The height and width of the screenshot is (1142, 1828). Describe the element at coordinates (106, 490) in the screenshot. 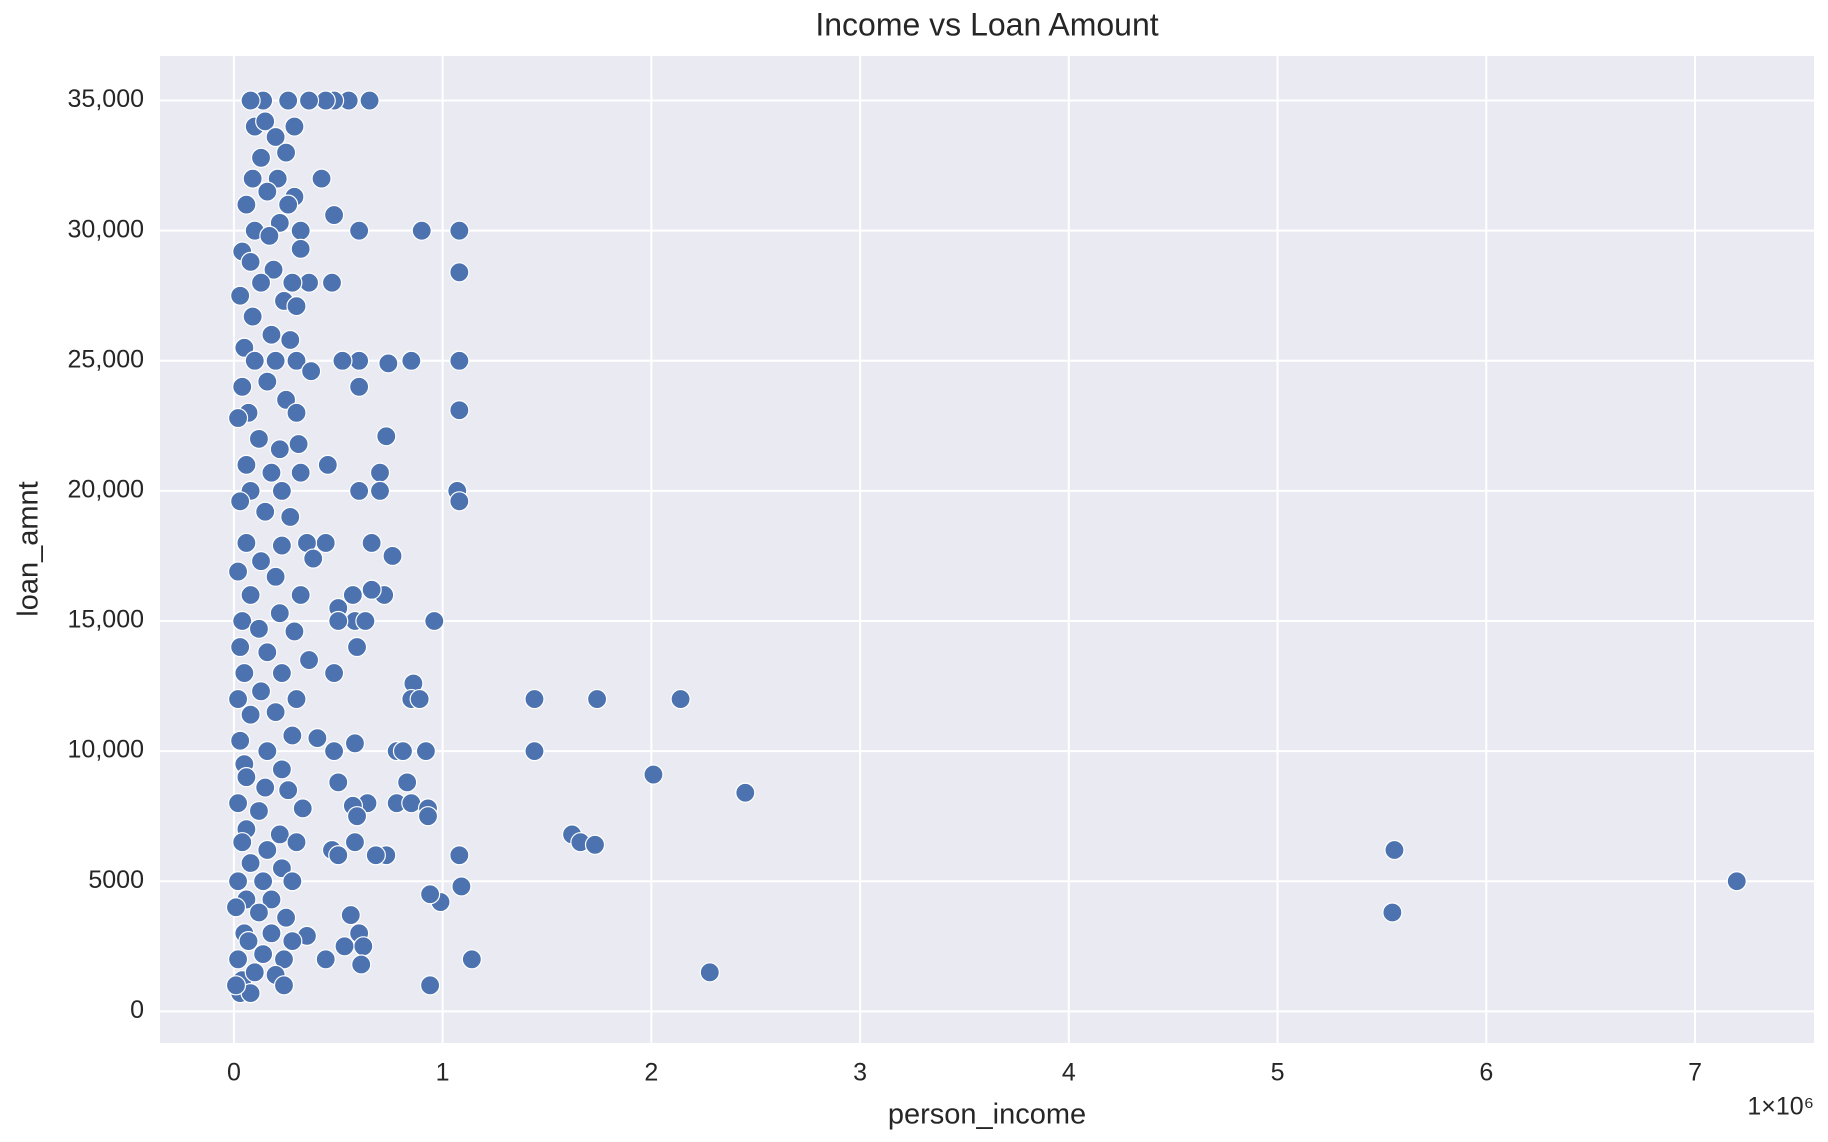

I see `y-tick-label: 20,000` at that location.